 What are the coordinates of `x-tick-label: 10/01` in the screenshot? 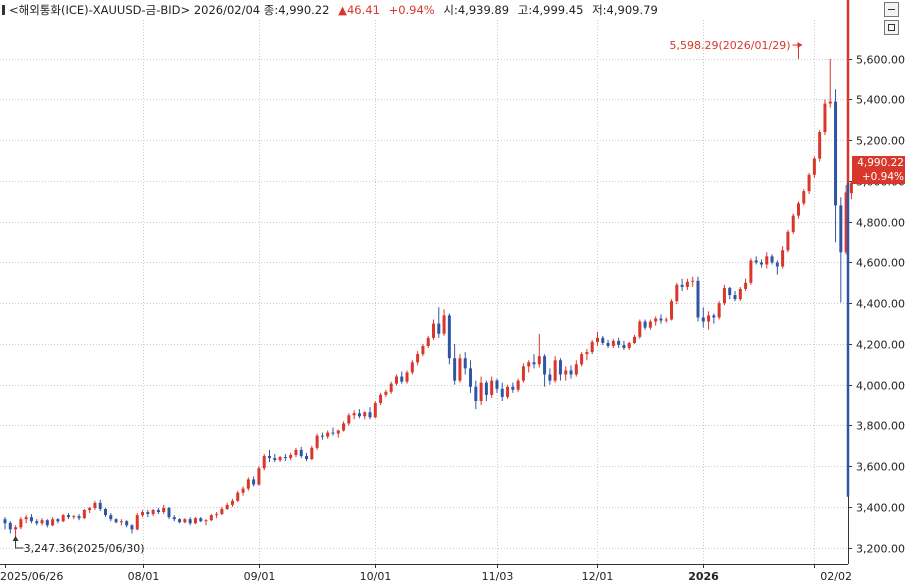 It's located at (376, 576).